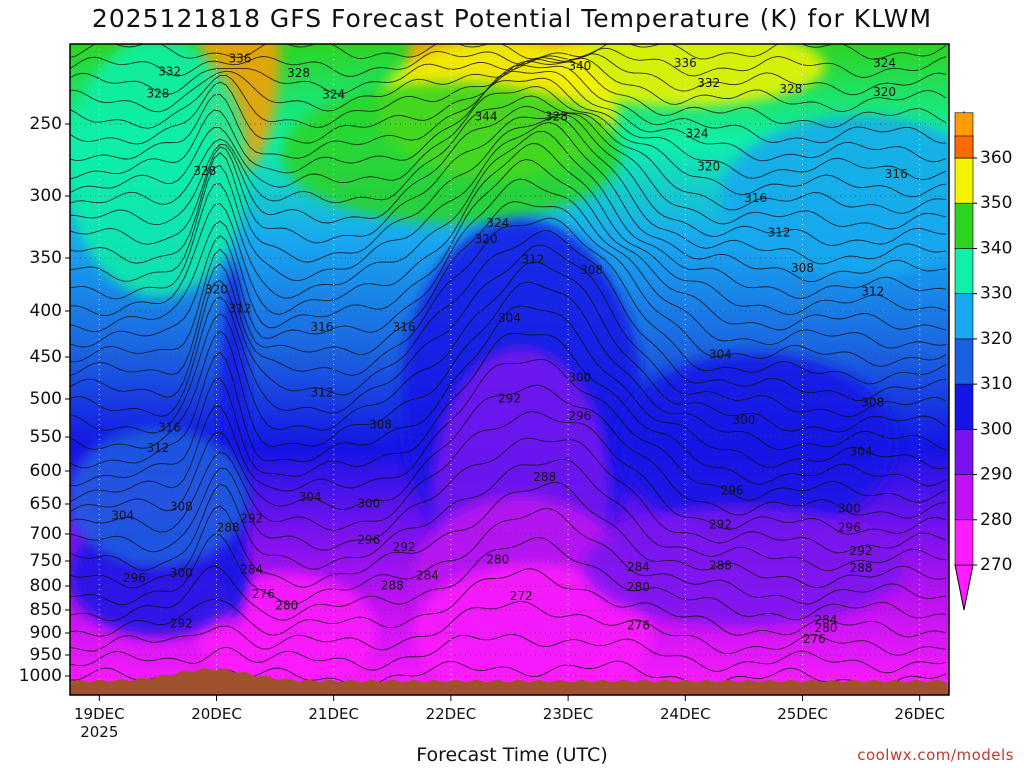 This screenshot has width=1024, height=768. What do you see at coordinates (579, 66) in the screenshot?
I see `contour-label: 340` at bounding box center [579, 66].